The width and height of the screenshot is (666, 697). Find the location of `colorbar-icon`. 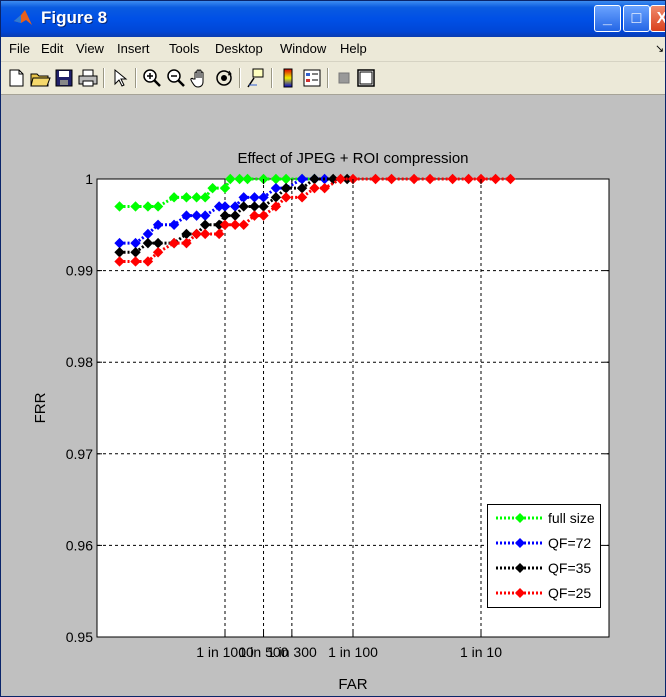

colorbar-icon is located at coordinates (288, 78).